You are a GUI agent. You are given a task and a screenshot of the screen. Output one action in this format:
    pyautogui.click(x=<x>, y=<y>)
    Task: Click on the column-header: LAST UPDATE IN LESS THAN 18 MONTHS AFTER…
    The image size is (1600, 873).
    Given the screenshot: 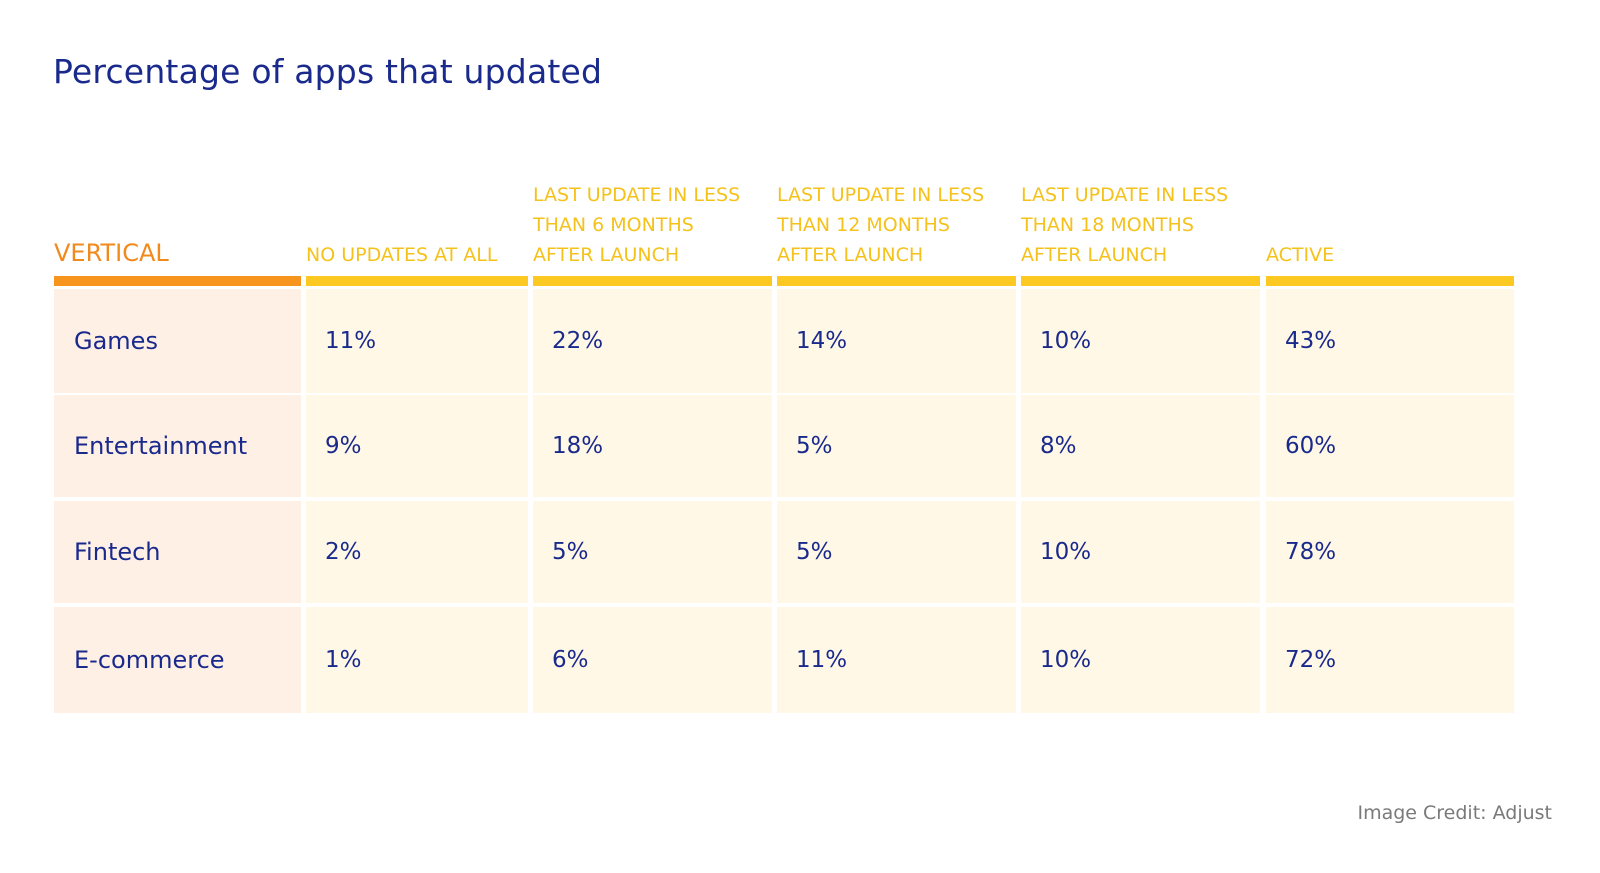 What is the action you would take?
    pyautogui.click(x=1125, y=225)
    